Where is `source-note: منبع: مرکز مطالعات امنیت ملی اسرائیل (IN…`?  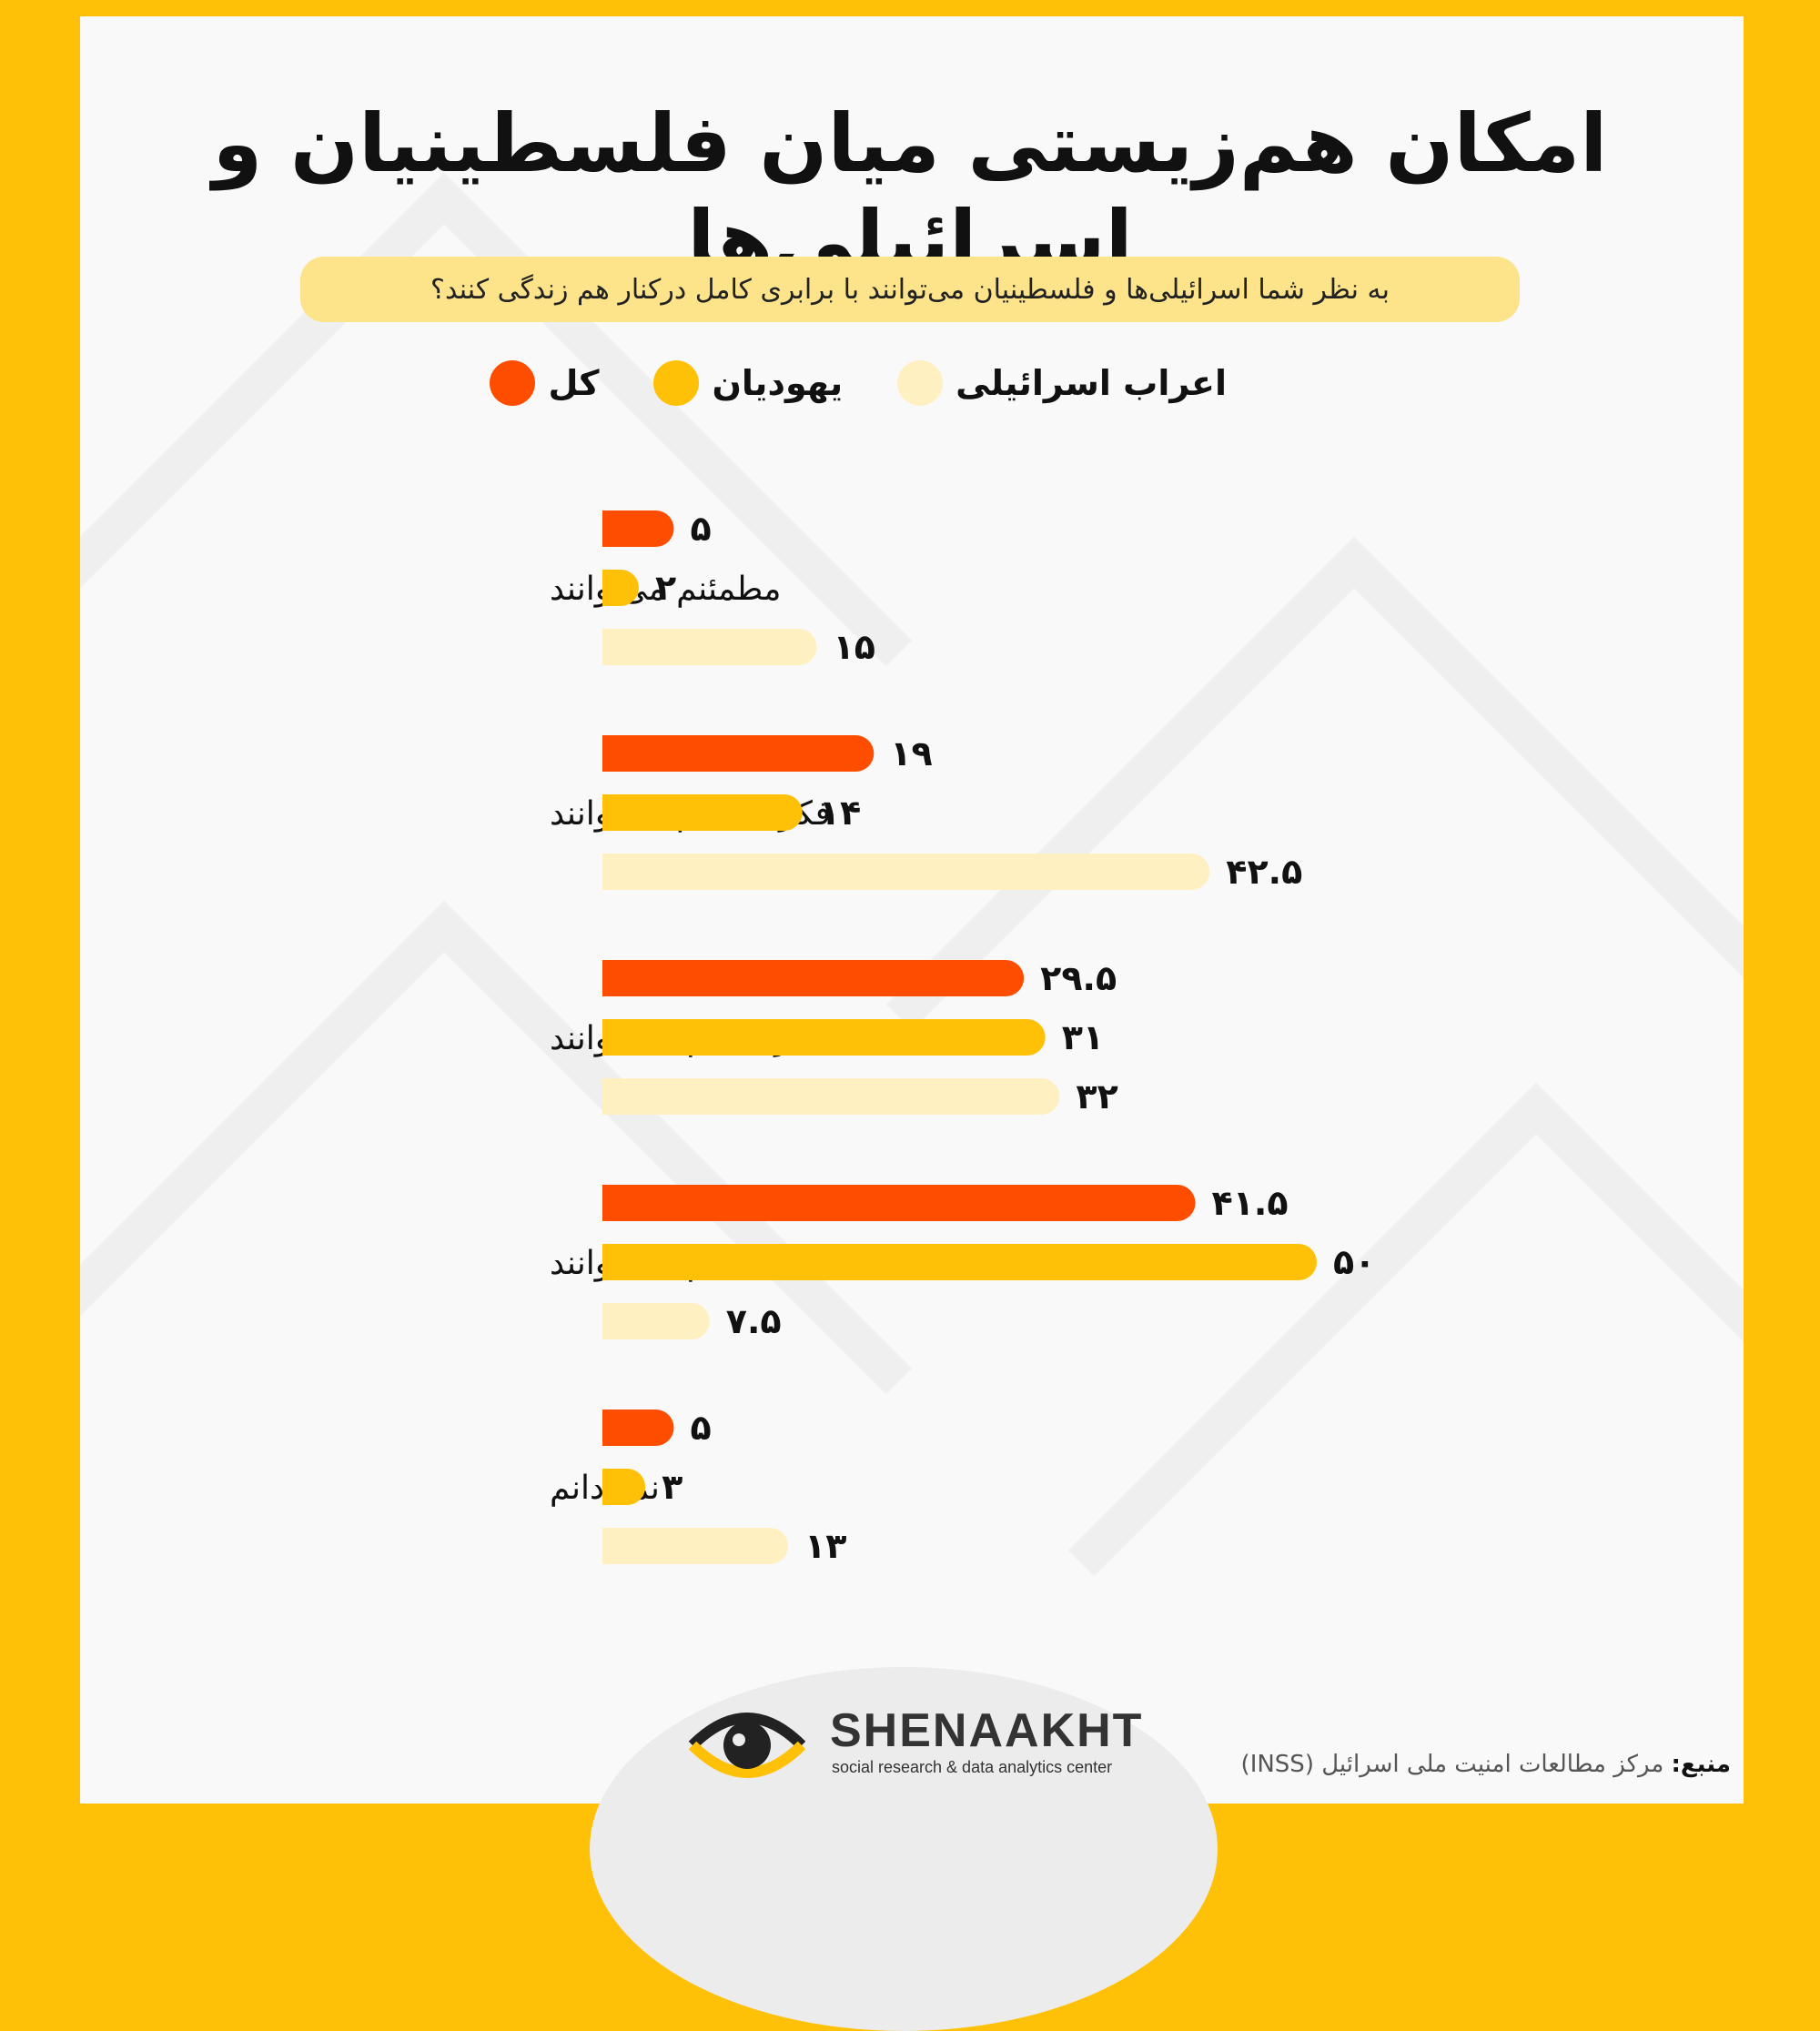 source-note: منبع: مرکز مطالعات امنیت ملی اسرائیل (IN… is located at coordinates (1486, 1764).